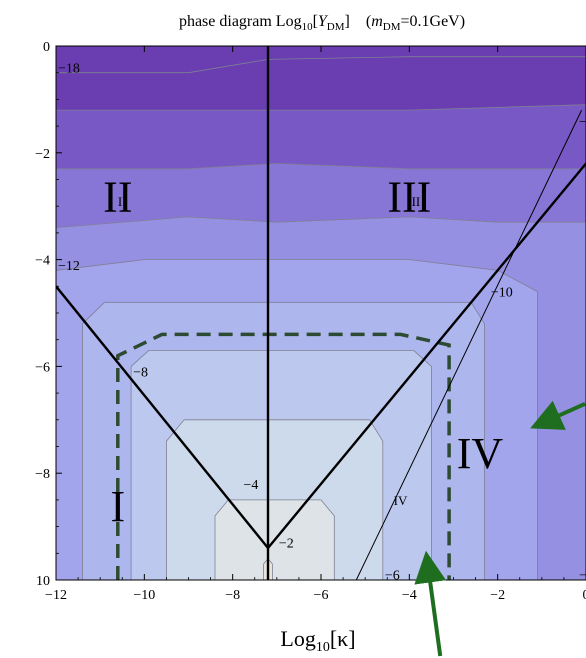  What do you see at coordinates (162, 417) in the screenshot?
I see `left-boundary` at bounding box center [162, 417].